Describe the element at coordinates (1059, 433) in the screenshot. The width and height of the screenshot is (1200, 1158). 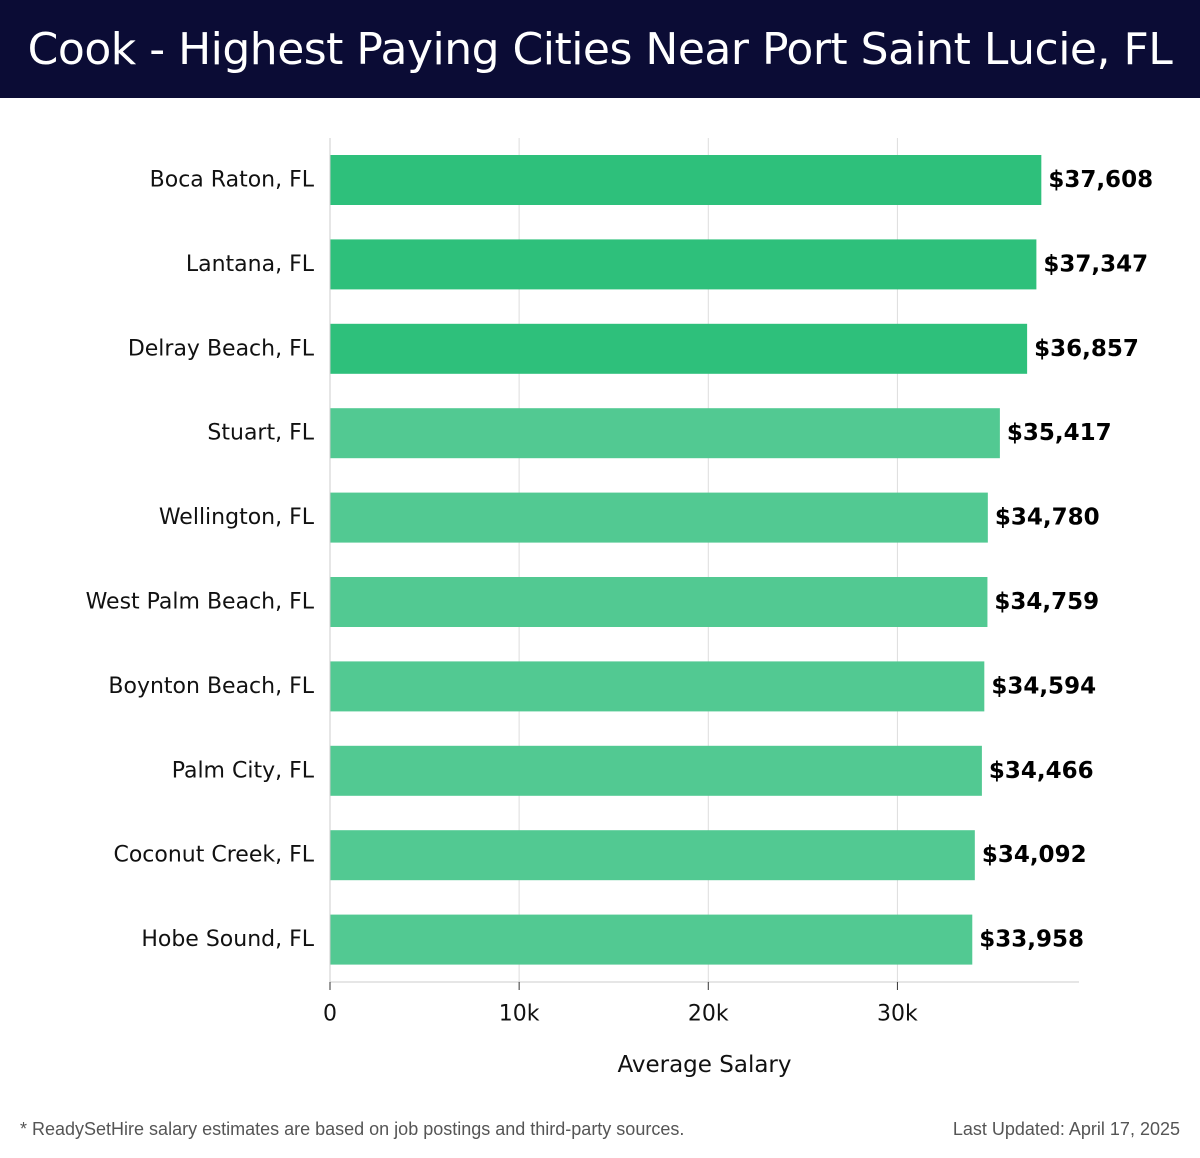
I see `value-label: $35,417` at that location.